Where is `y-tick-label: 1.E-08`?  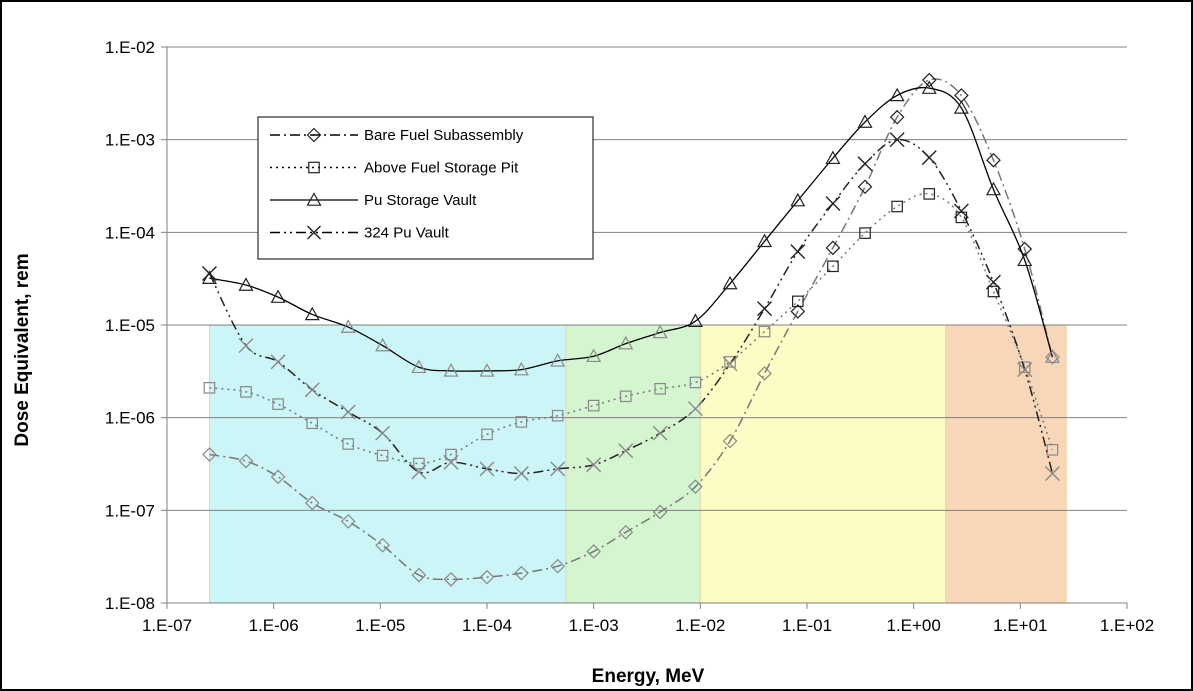 y-tick-label: 1.E-08 is located at coordinates (130, 603).